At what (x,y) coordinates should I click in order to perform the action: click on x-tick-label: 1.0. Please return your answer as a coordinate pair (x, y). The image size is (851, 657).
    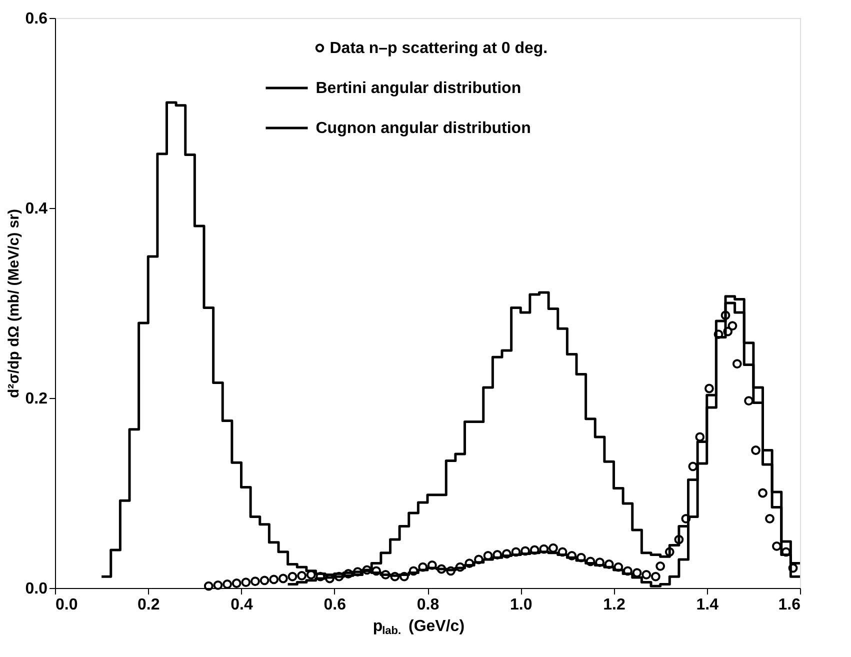
    Looking at the image, I should click on (521, 605).